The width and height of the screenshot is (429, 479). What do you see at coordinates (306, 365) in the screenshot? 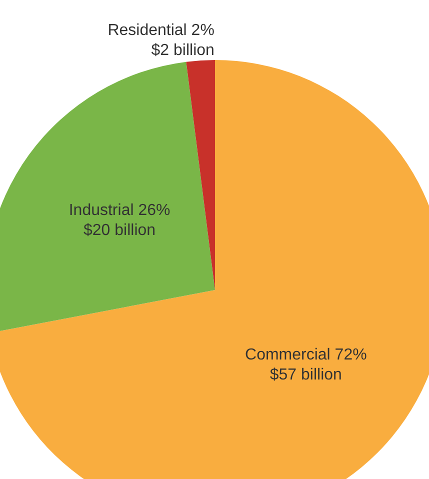
I see `slice-label: Commercial 72% $57 billion` at bounding box center [306, 365].